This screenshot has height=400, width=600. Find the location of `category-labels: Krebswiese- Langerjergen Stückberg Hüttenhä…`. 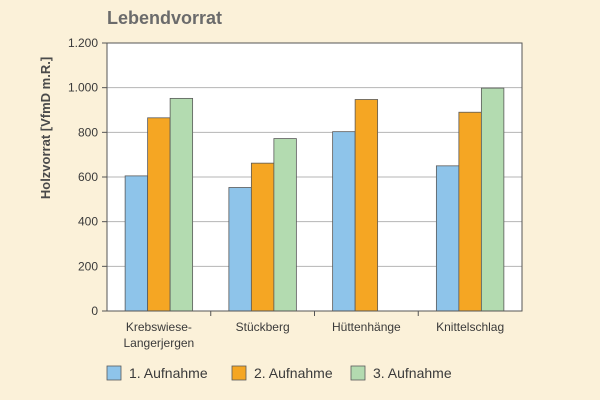

category-labels: Krebswiese- Langerjergen Stückberg Hüttenhä… is located at coordinates (314, 335).